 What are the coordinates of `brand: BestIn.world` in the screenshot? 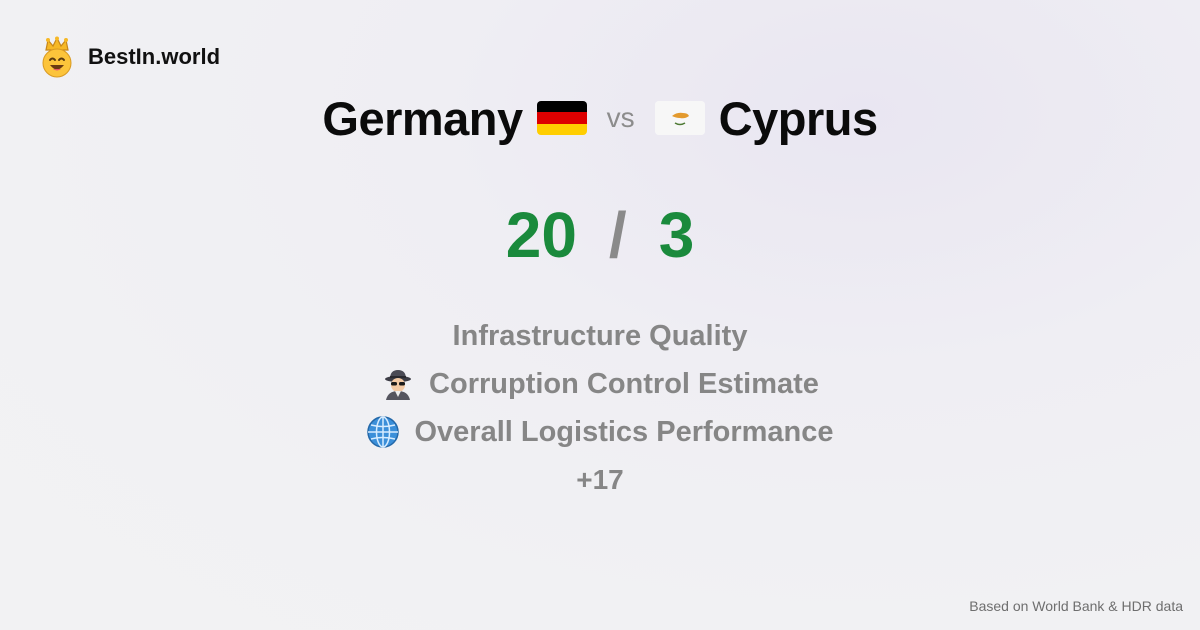 It's located at (129, 57).